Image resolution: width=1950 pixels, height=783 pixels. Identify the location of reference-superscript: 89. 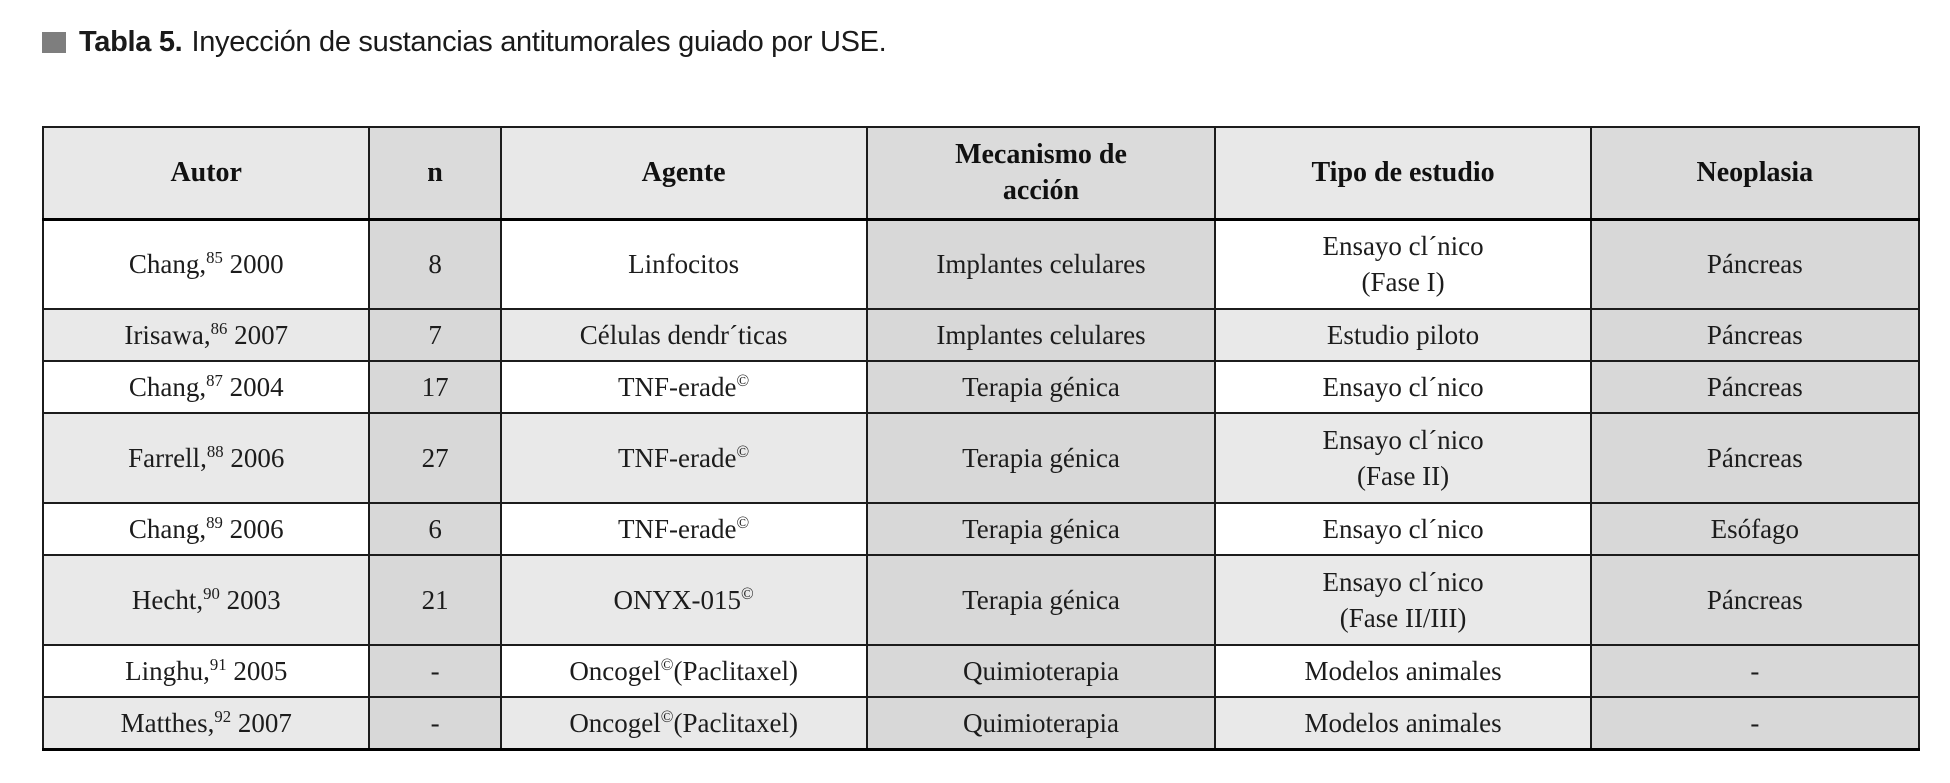
(214, 522).